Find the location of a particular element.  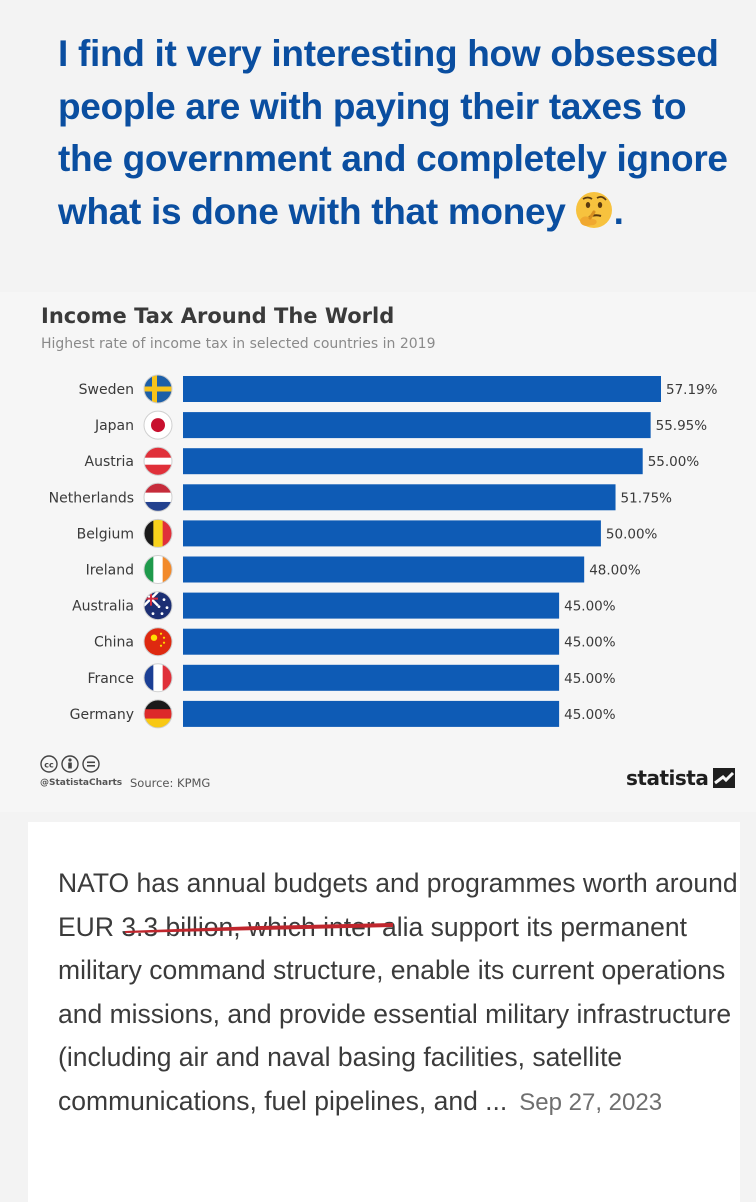

flag-germany-icon is located at coordinates (158, 713).